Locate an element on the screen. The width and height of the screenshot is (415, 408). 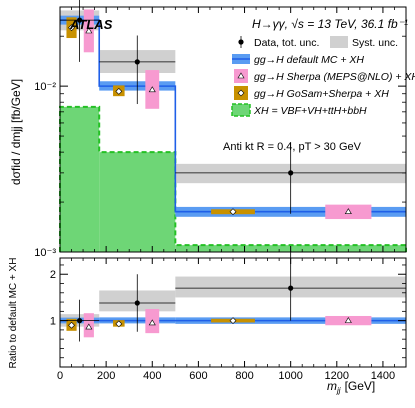
experiment-label: ATLAS is located at coordinates (91, 24).